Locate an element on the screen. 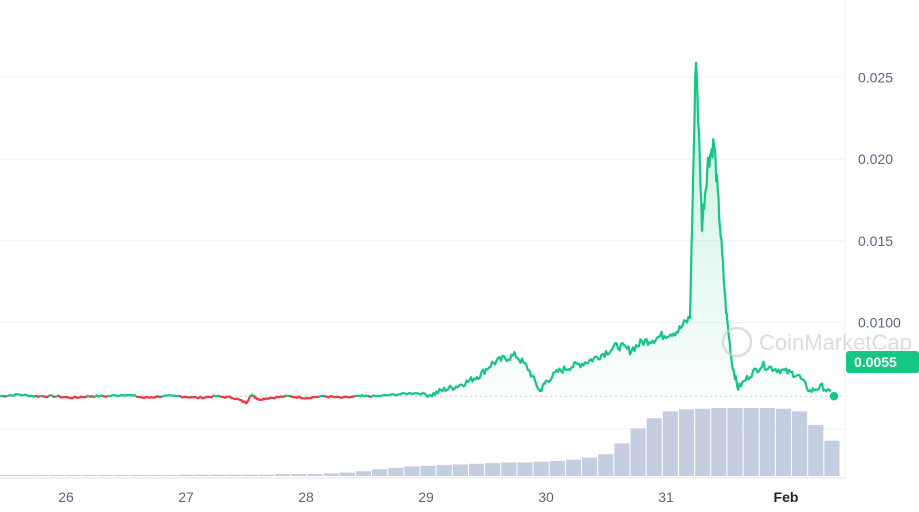  x-tick-label: Feb is located at coordinates (786, 497).